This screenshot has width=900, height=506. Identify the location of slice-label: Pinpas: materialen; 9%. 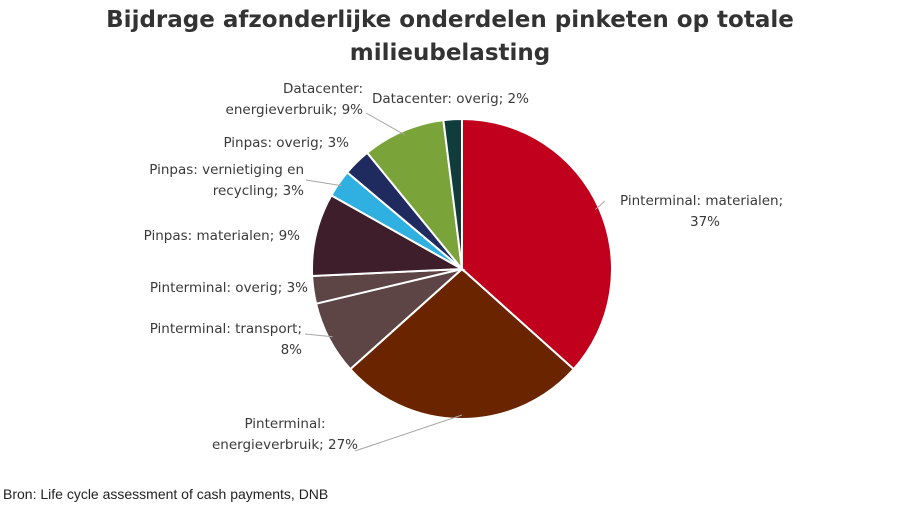
(222, 236).